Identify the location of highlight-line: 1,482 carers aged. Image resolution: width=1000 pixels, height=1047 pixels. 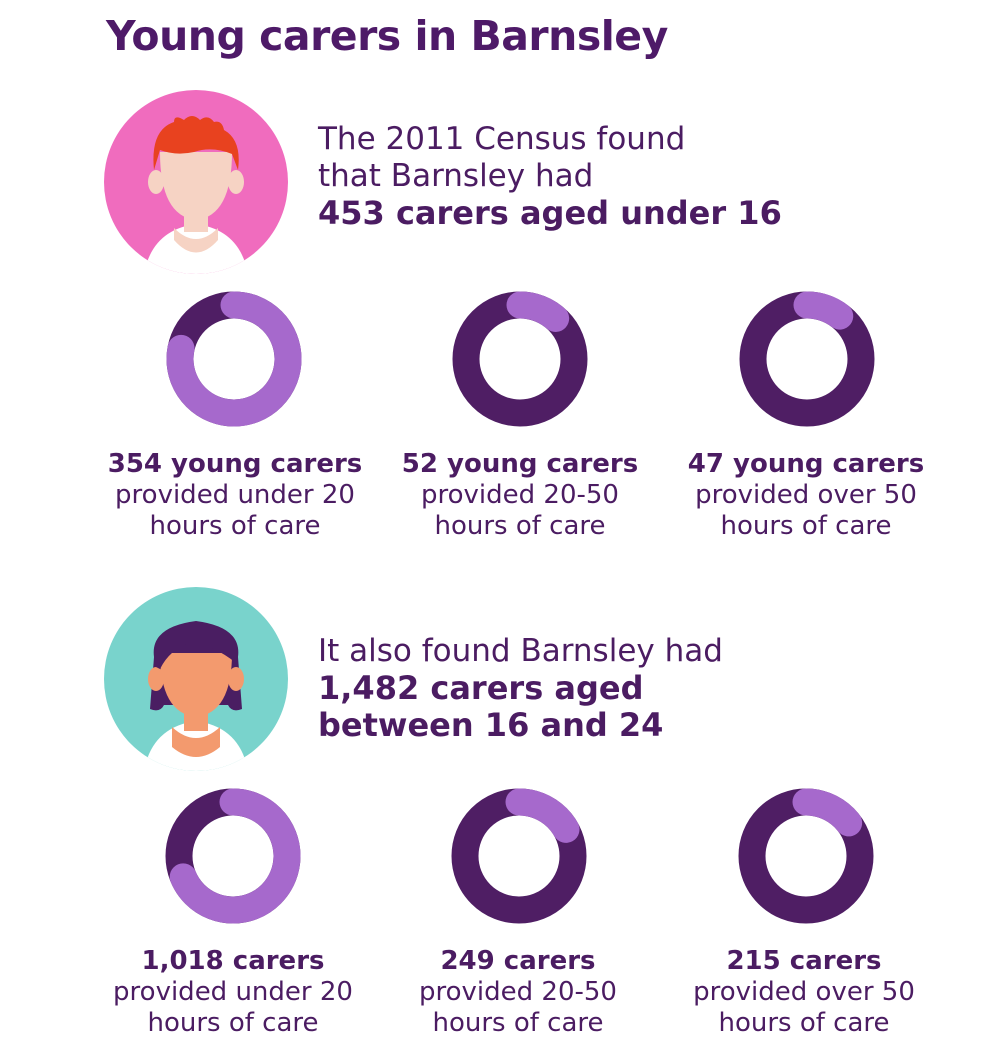
(481, 688).